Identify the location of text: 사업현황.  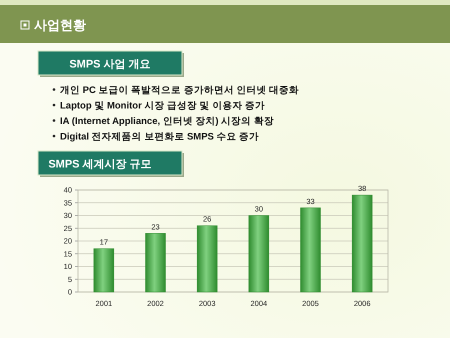
(60, 25).